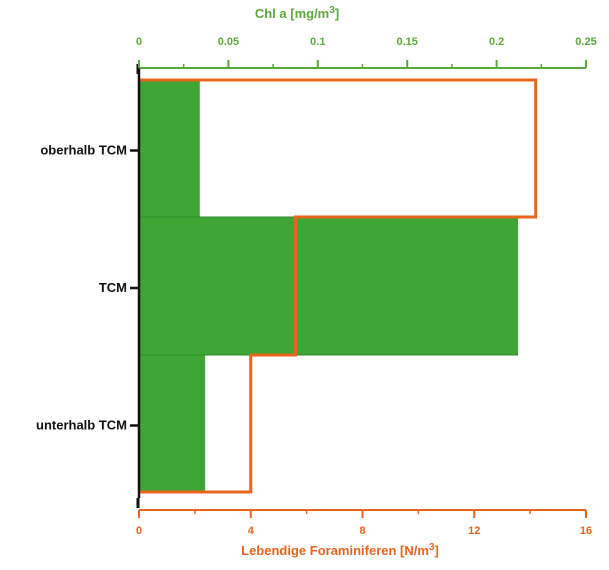  What do you see at coordinates (139, 42) in the screenshot?
I see `top-tick-label: 0` at bounding box center [139, 42].